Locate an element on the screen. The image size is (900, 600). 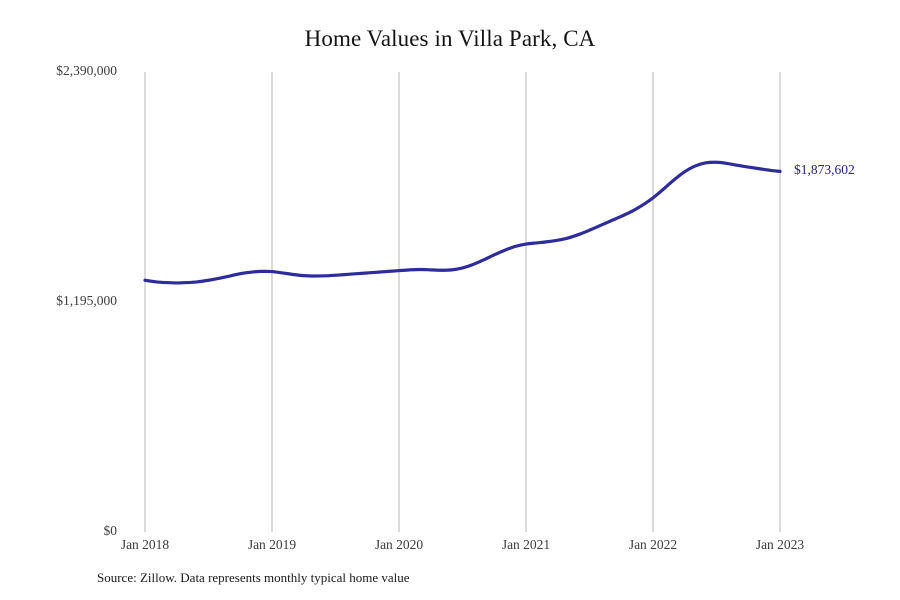
x-axis-tick-label: Jan 2023 is located at coordinates (780, 544).